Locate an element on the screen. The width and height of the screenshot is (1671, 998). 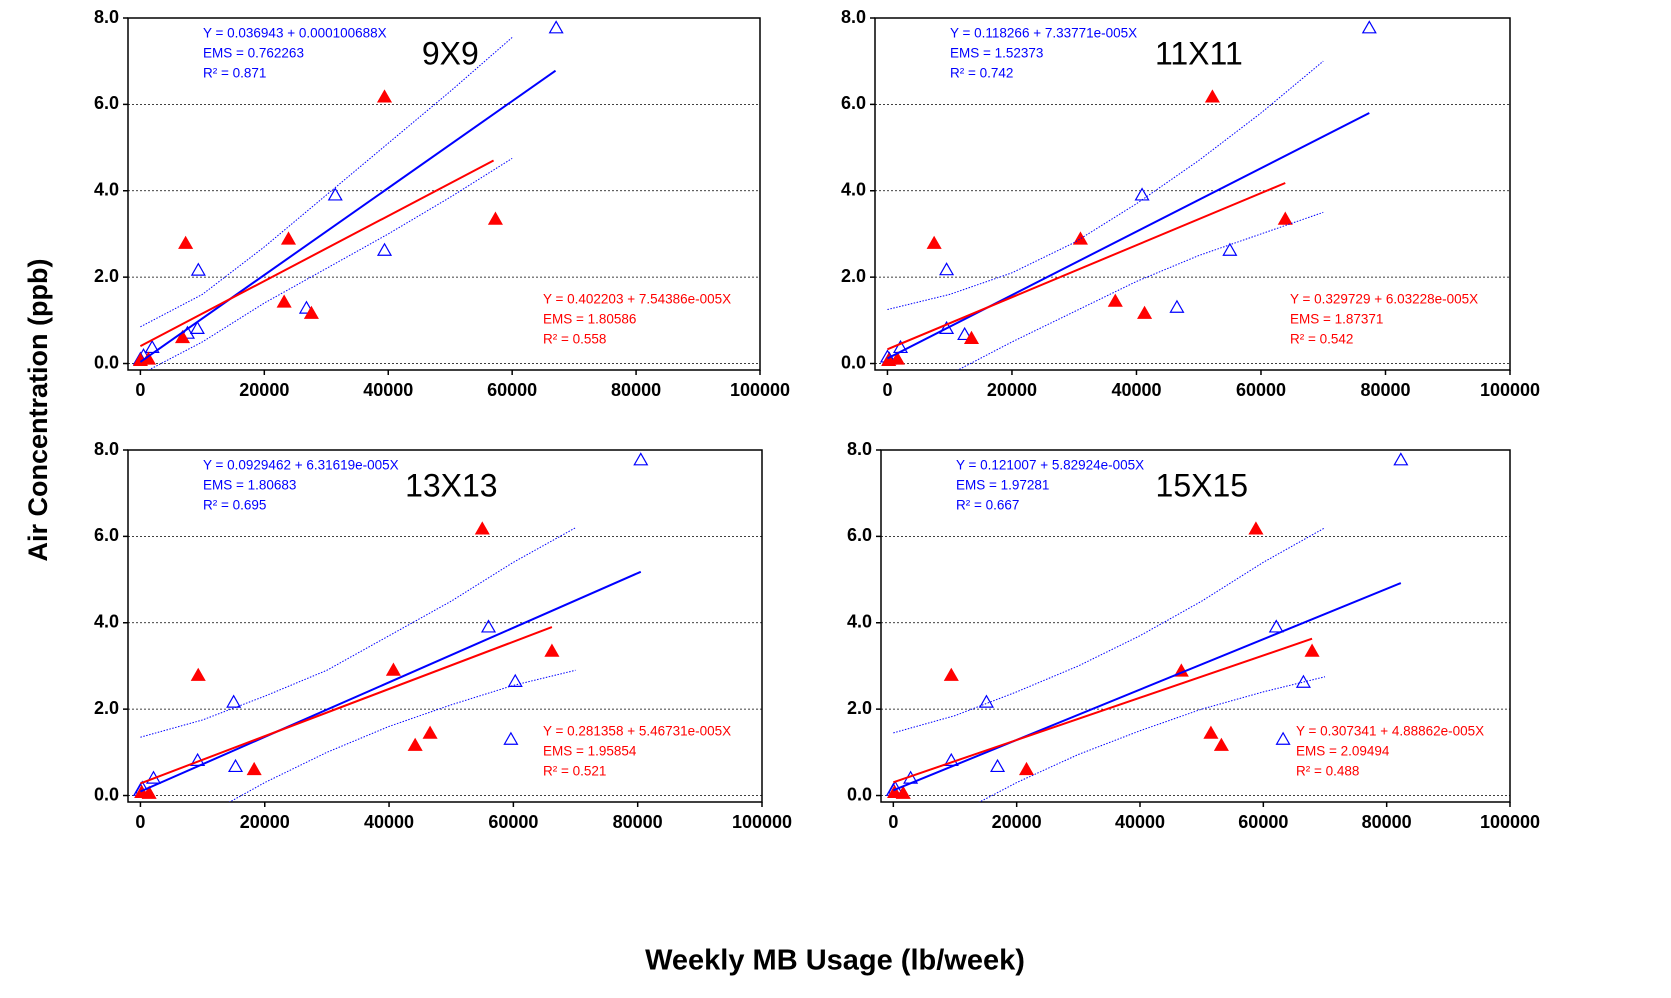
regression-annotation: EMS = 1.52373 is located at coordinates (996, 53).